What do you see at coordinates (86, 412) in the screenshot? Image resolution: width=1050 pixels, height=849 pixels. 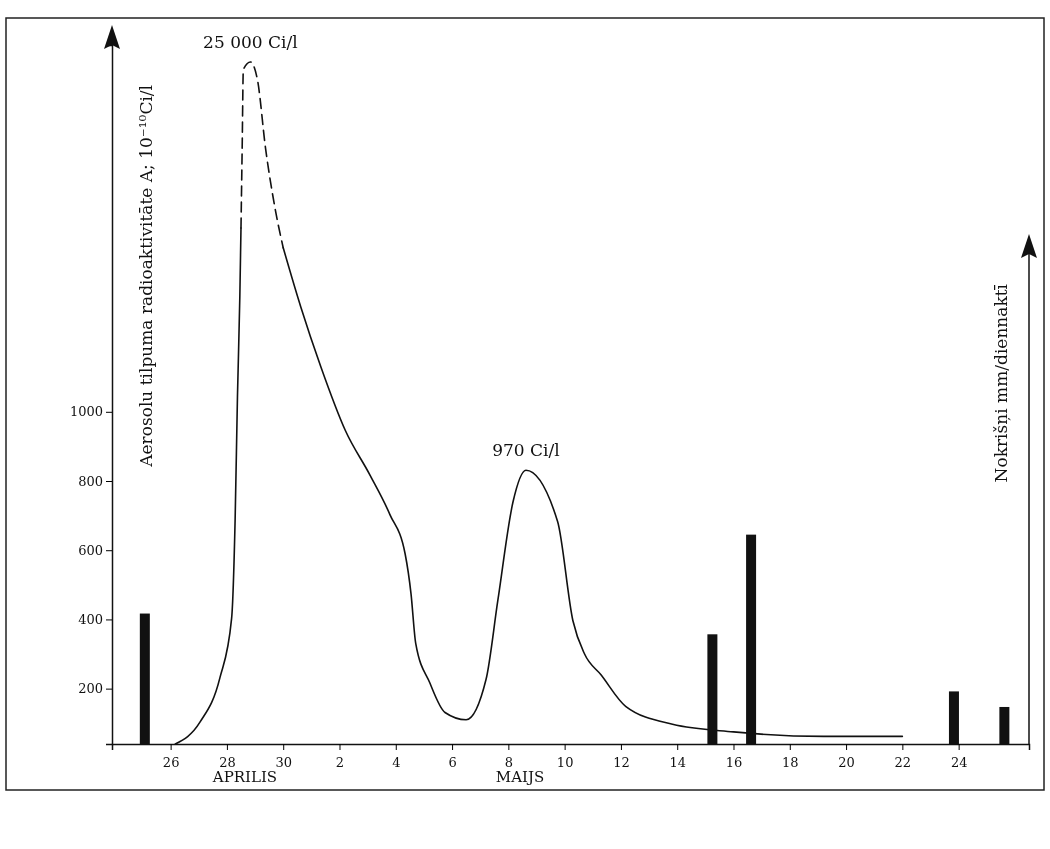 I see `y-tick-label: 1000` at bounding box center [86, 412].